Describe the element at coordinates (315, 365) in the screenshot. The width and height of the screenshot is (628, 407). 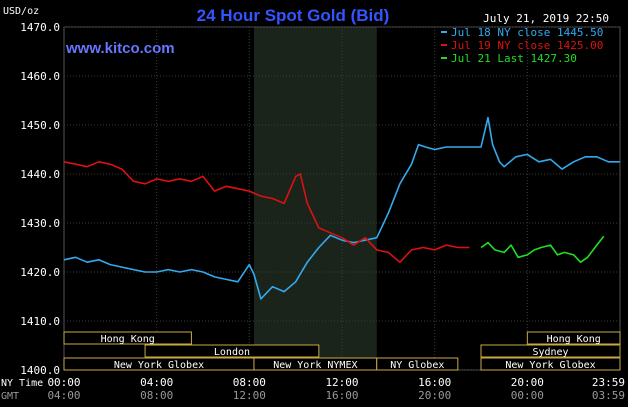
I see `session-label: New York NYMEX` at that location.